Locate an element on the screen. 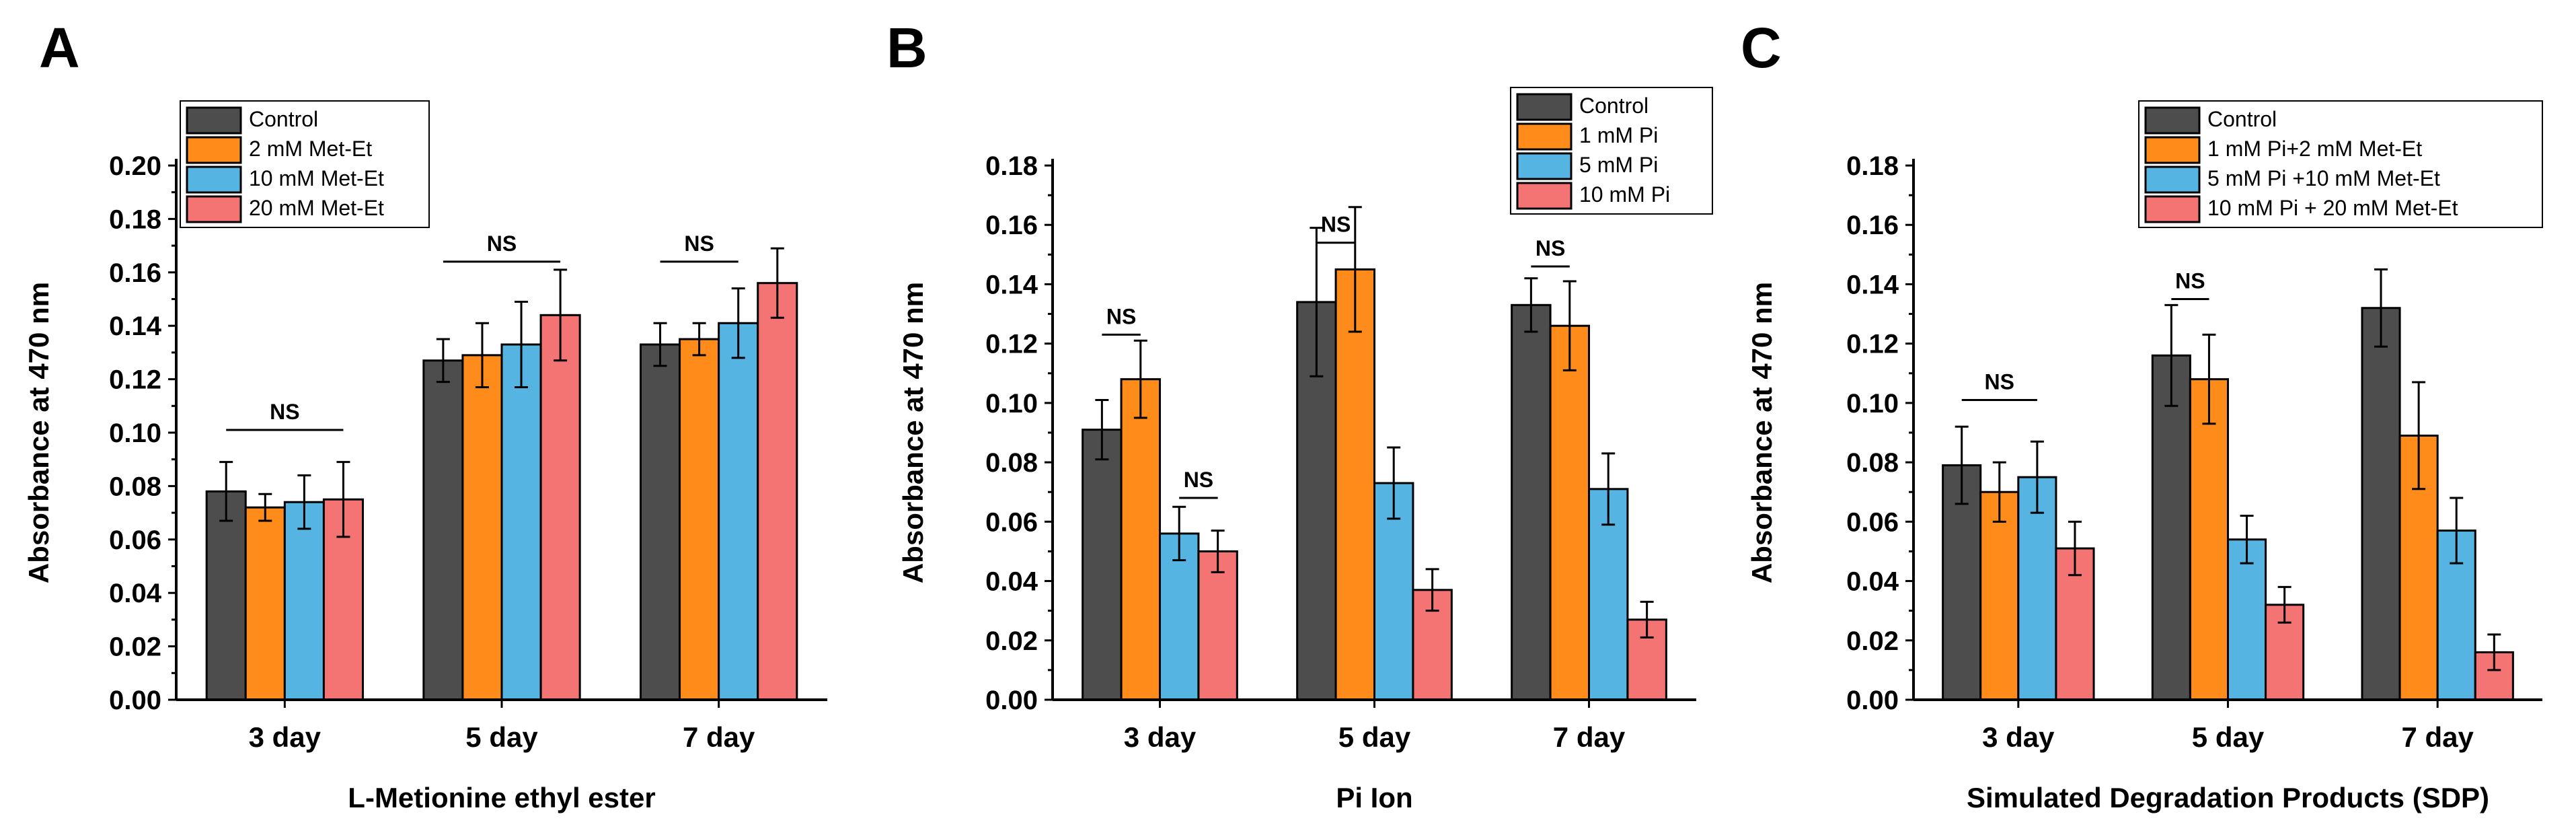 The image size is (2576, 835). y-tick-label: 0.18 is located at coordinates (135, 220).